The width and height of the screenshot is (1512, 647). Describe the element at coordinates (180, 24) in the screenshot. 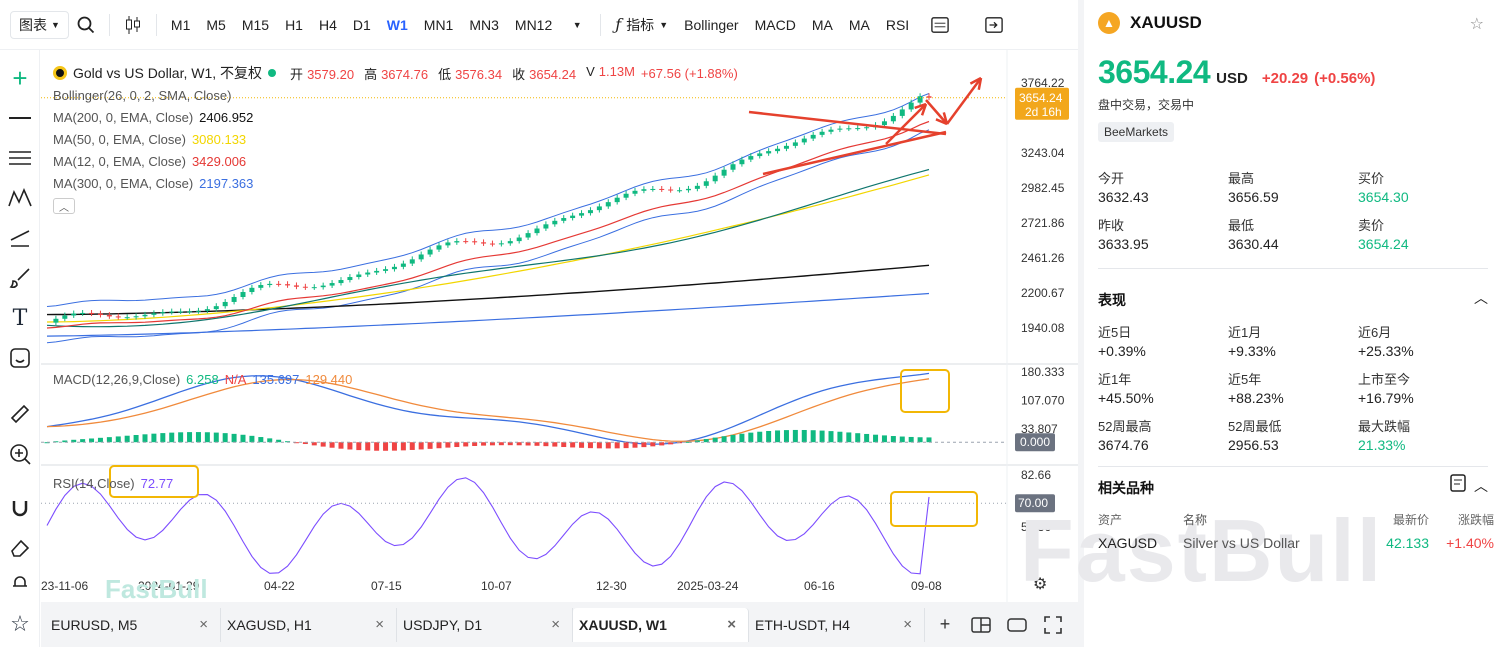

I see `timeframe-m1: M1` at that location.